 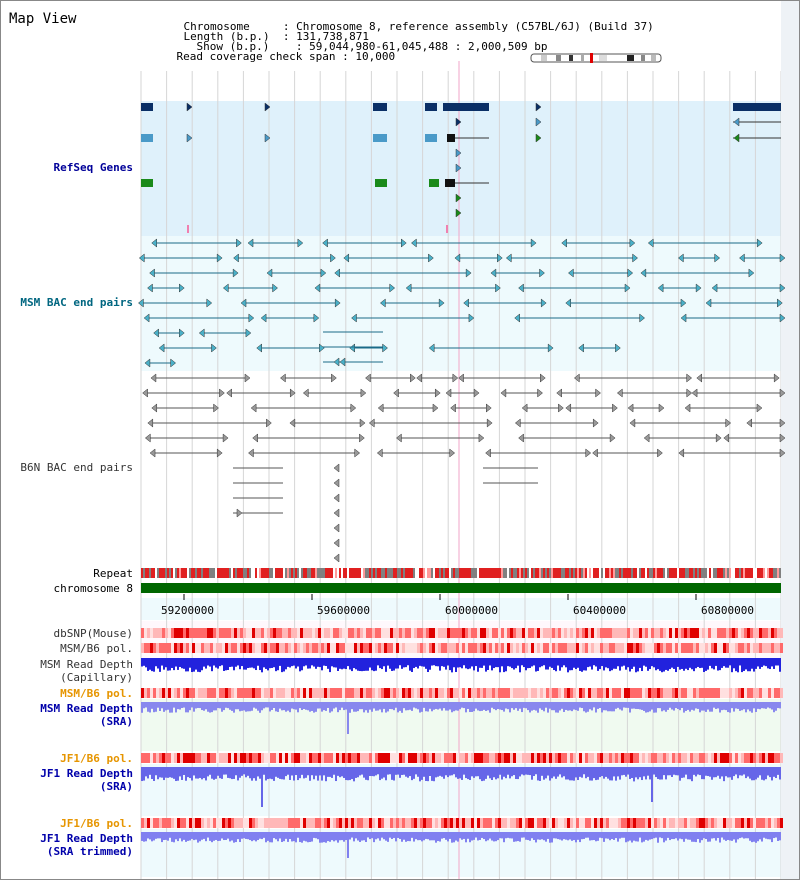 What do you see at coordinates (380, 138) in the screenshot?
I see `gene-block` at bounding box center [380, 138].